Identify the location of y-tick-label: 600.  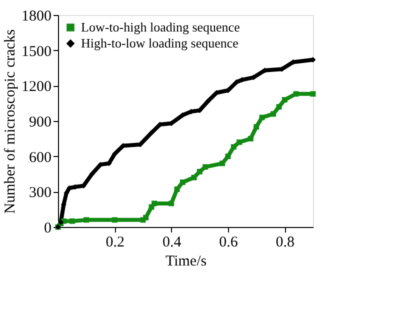
(40, 158).